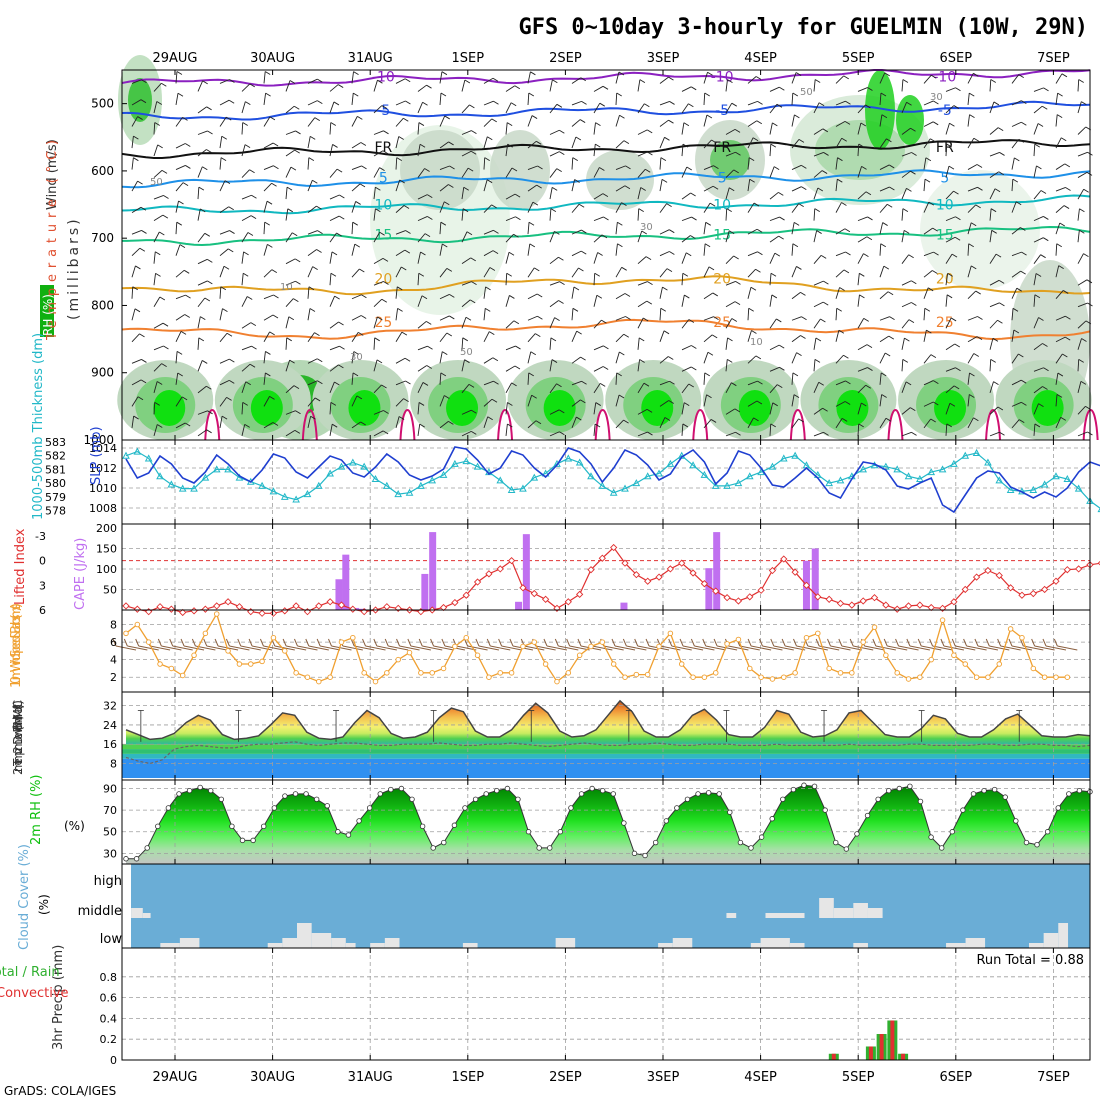 Image resolution: width=1100 pixels, height=1100 pixels. I want to click on wind-tick: 6, so click(113, 642).